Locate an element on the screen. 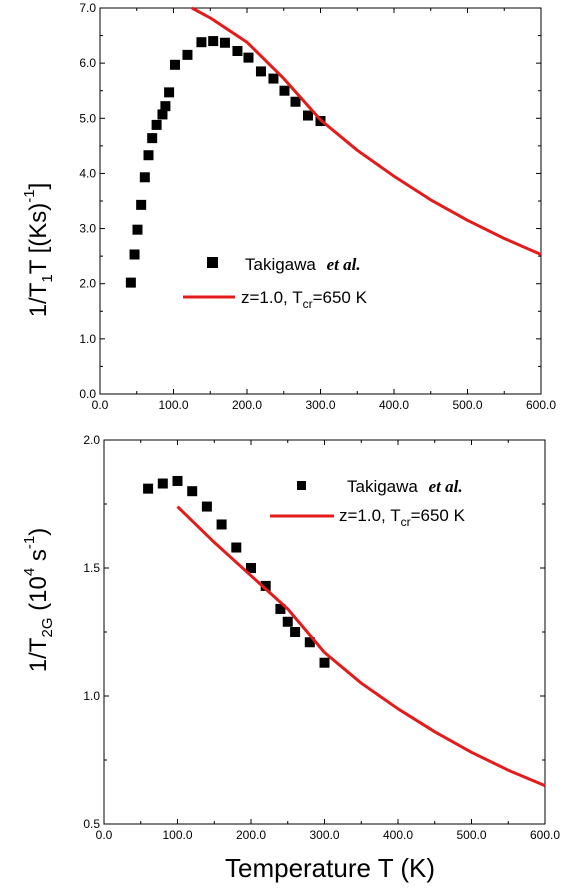 The width and height of the screenshot is (563, 895). y-tick-label: 0.5 is located at coordinates (91, 824).